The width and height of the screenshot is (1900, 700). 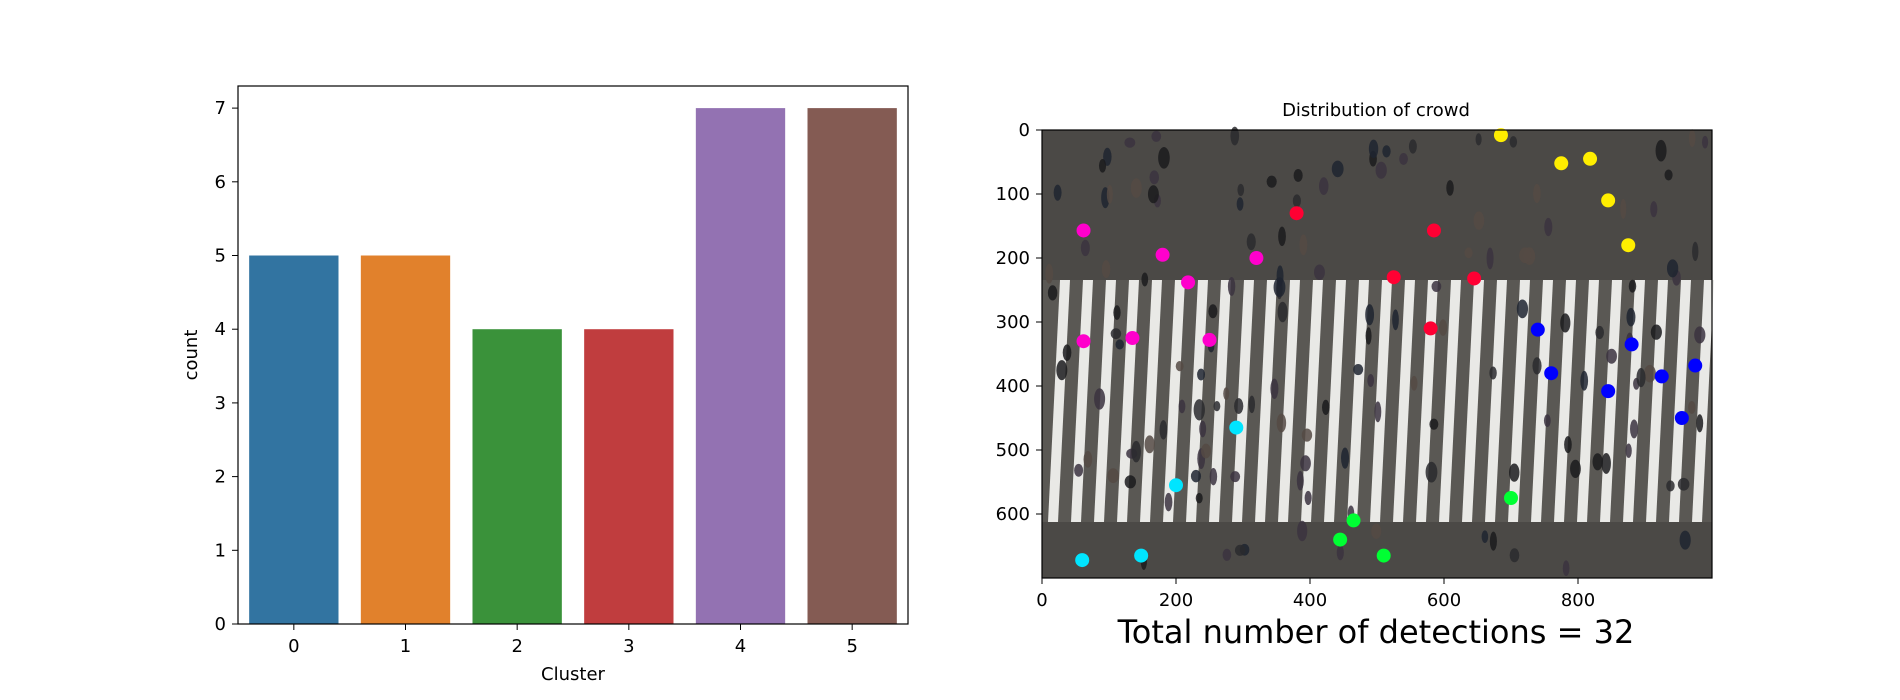 What do you see at coordinates (1013, 194) in the screenshot?
I see `crowd-y-tick-label: 100` at bounding box center [1013, 194].